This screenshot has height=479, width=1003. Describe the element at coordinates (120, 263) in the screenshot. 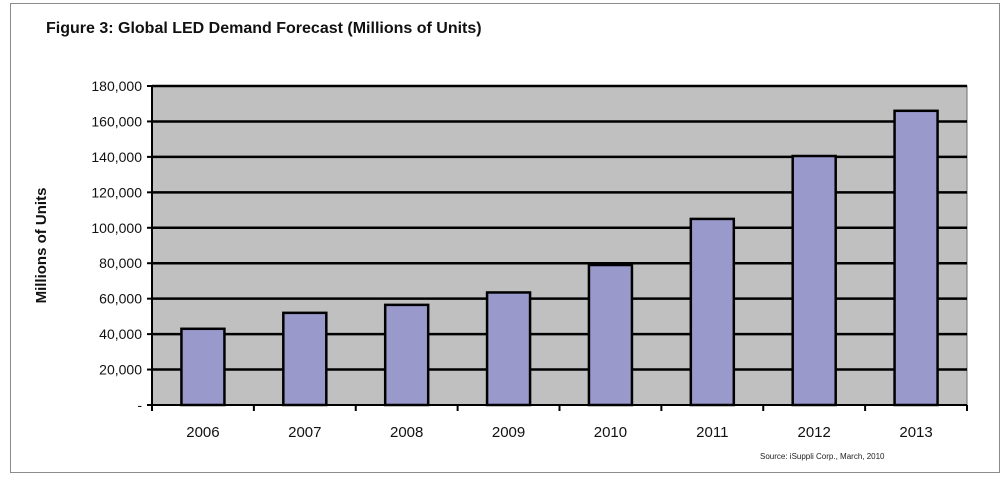

I see `y-tick-label: 80,000` at that location.